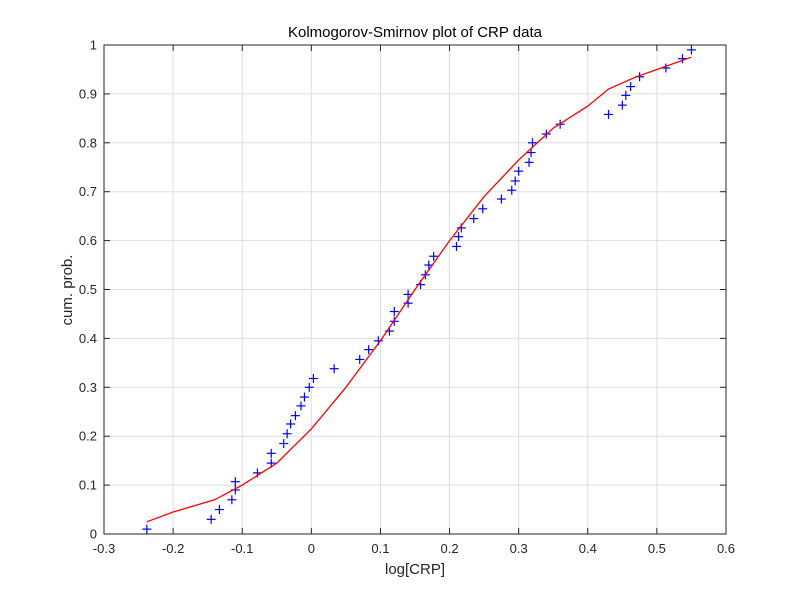  I want to click on y-tick-label: 0.9, so click(88, 93).